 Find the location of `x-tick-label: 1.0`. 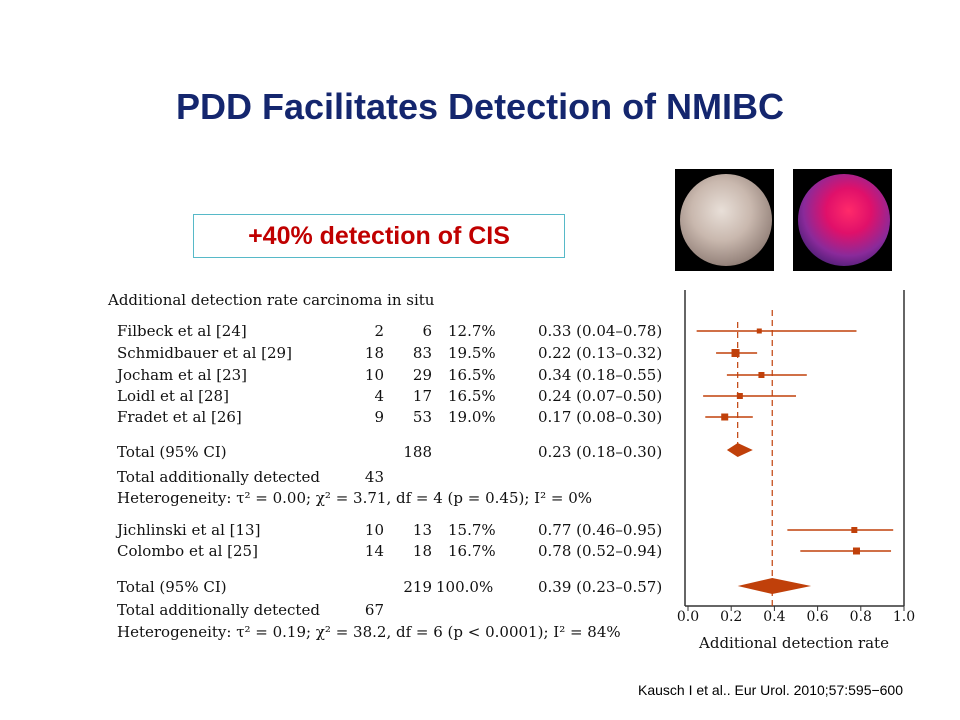

x-tick-label: 1.0 is located at coordinates (904, 617).